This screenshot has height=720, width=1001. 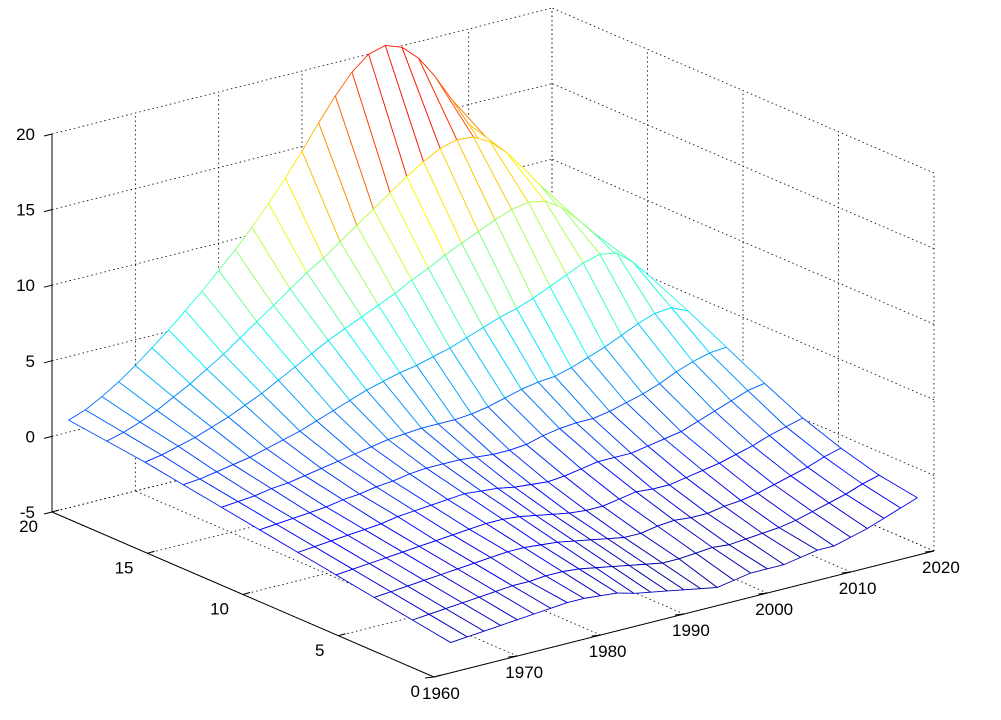 What do you see at coordinates (691, 630) in the screenshot?
I see `x-tick-label: 1990` at bounding box center [691, 630].